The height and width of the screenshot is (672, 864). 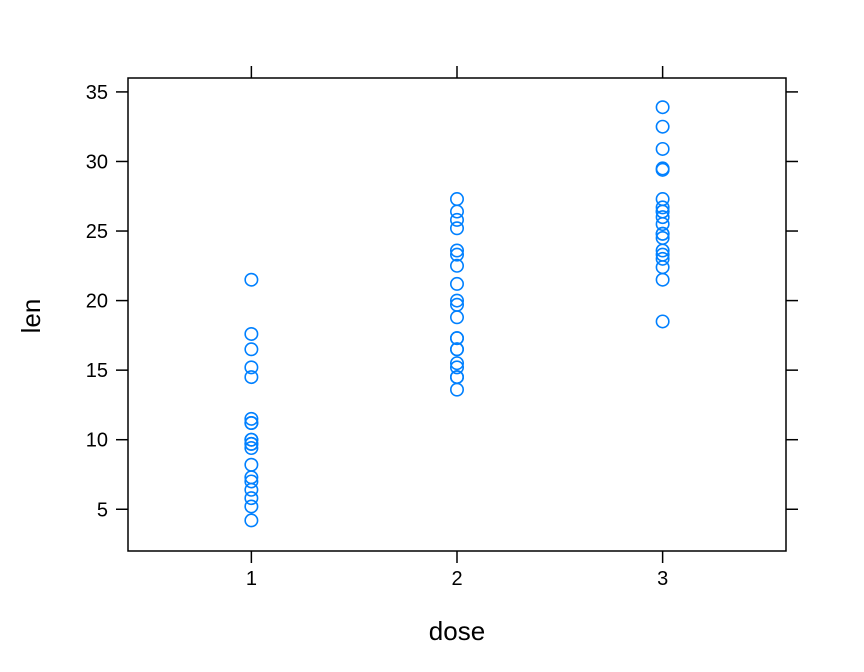 I want to click on y-tick-label: 25, so click(x=97, y=232).